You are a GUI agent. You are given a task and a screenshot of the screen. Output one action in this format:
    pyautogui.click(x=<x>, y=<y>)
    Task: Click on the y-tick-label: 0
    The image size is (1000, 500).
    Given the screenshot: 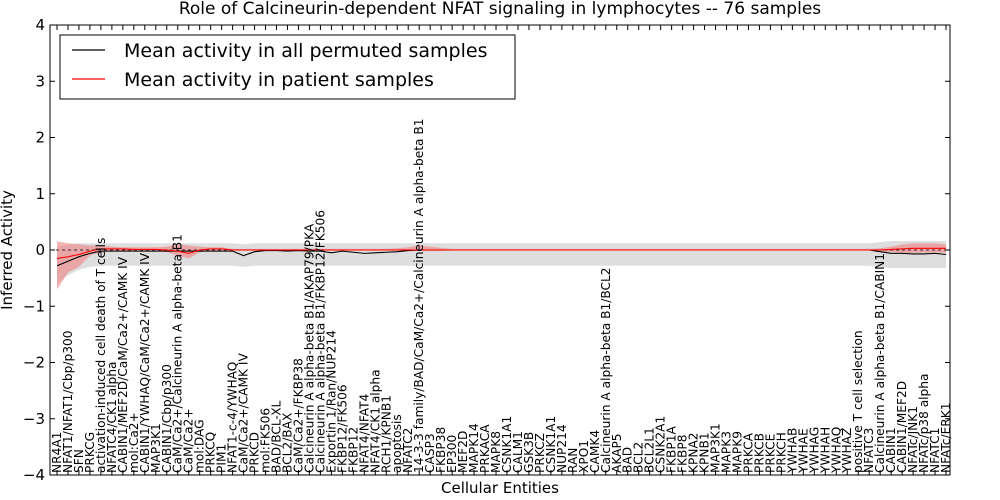 What is the action you would take?
    pyautogui.click(x=40, y=250)
    